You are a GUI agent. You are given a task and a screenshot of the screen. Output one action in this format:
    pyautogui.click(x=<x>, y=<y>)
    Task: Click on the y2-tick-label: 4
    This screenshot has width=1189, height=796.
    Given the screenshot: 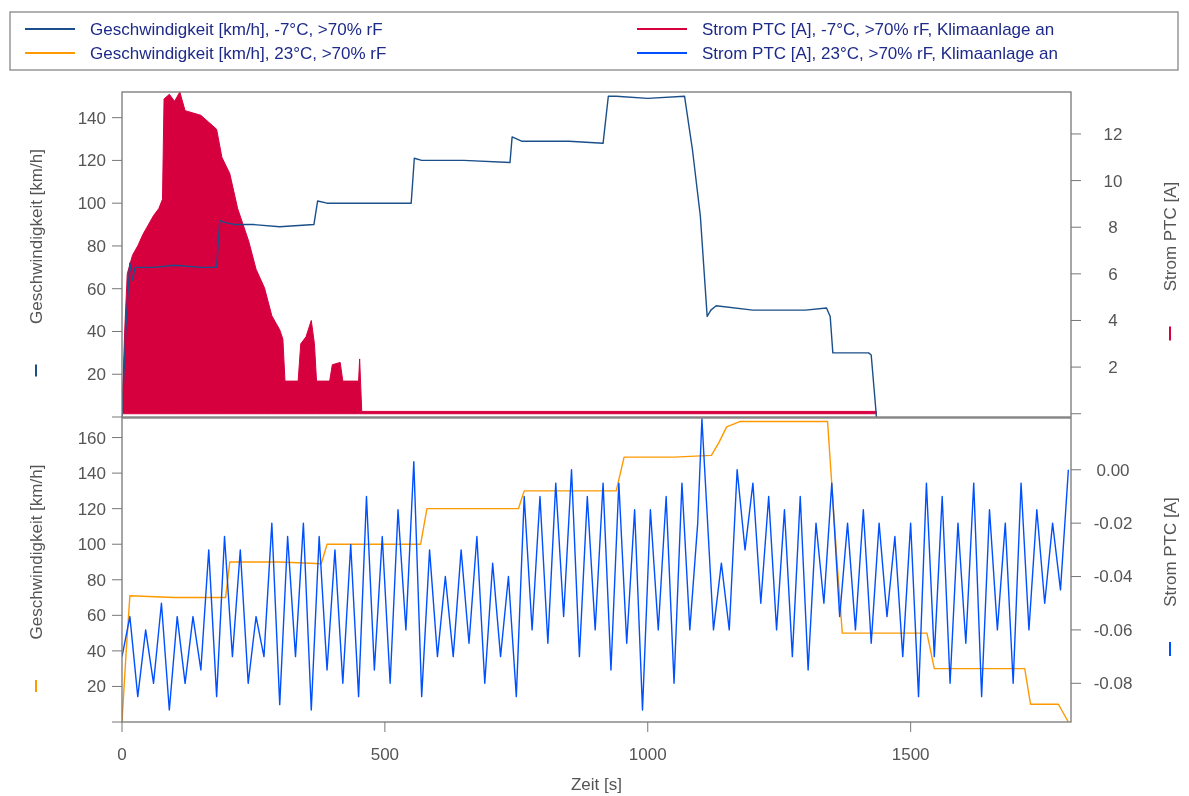 What is the action you would take?
    pyautogui.click(x=1113, y=321)
    